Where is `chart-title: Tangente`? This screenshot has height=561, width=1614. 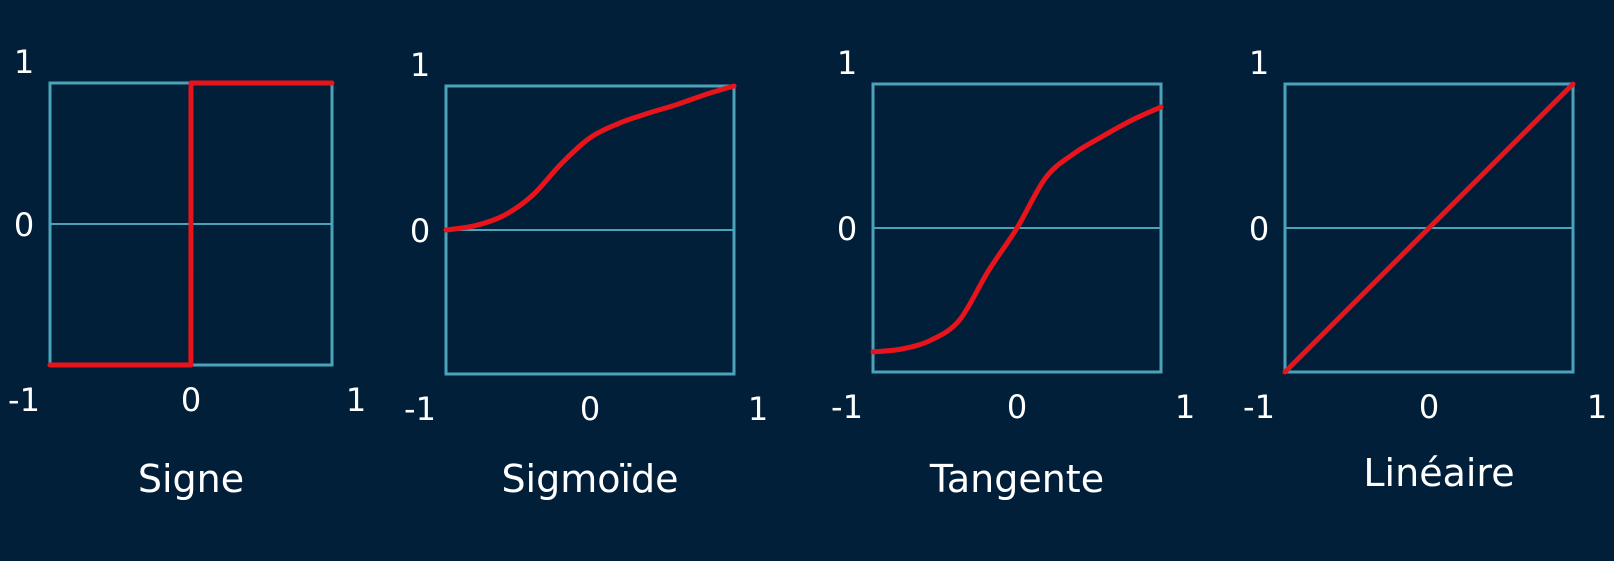 chart-title: Tangente is located at coordinates (1016, 479).